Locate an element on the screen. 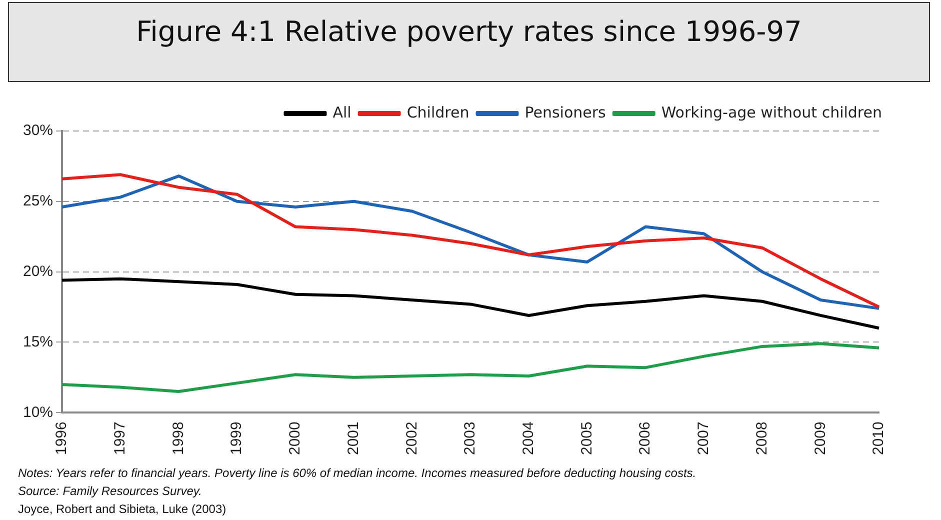 This screenshot has width=941, height=520. x-tick-label: 2004 is located at coordinates (529, 439).